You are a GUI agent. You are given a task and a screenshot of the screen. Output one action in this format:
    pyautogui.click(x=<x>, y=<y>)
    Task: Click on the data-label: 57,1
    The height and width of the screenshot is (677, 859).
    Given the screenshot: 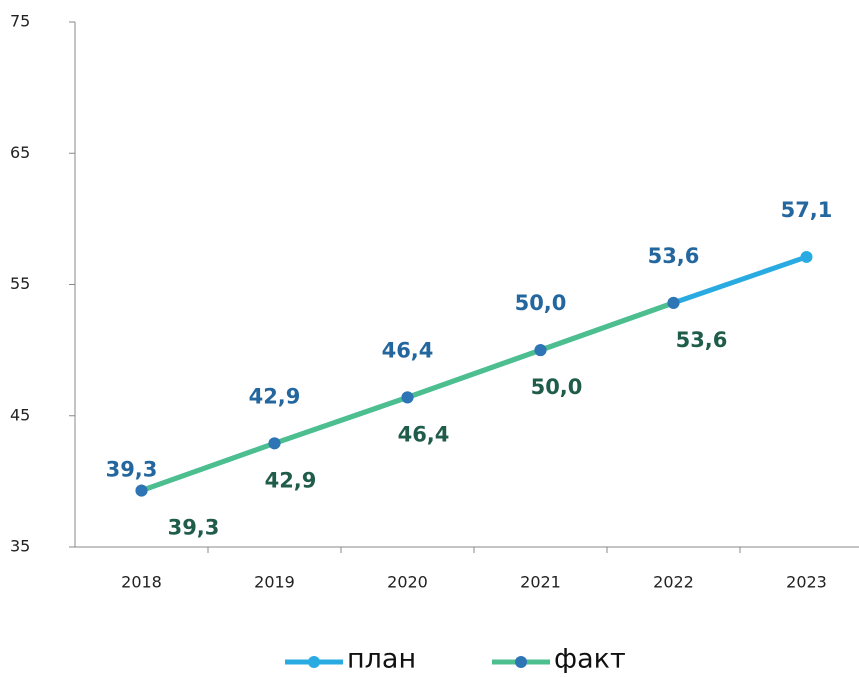 What is the action you would take?
    pyautogui.click(x=807, y=210)
    